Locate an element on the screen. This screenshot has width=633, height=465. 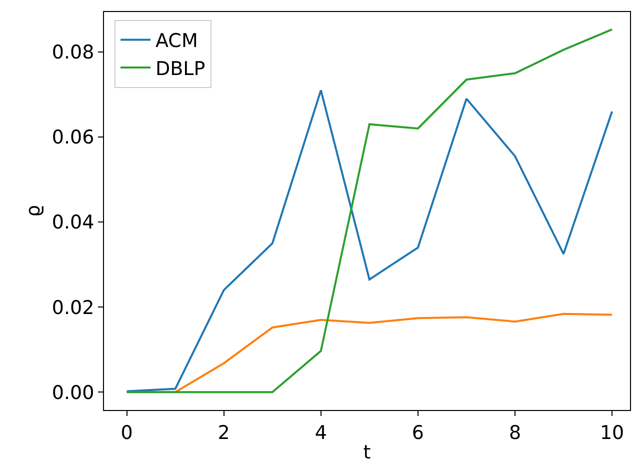
x-tick-label: 4 is located at coordinates (320, 433).